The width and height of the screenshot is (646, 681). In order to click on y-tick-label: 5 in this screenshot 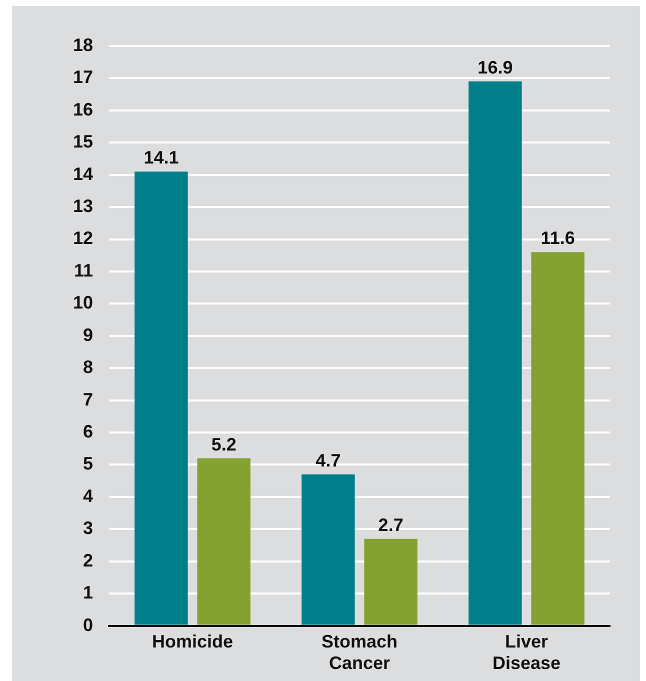, I will do `click(88, 464)`.